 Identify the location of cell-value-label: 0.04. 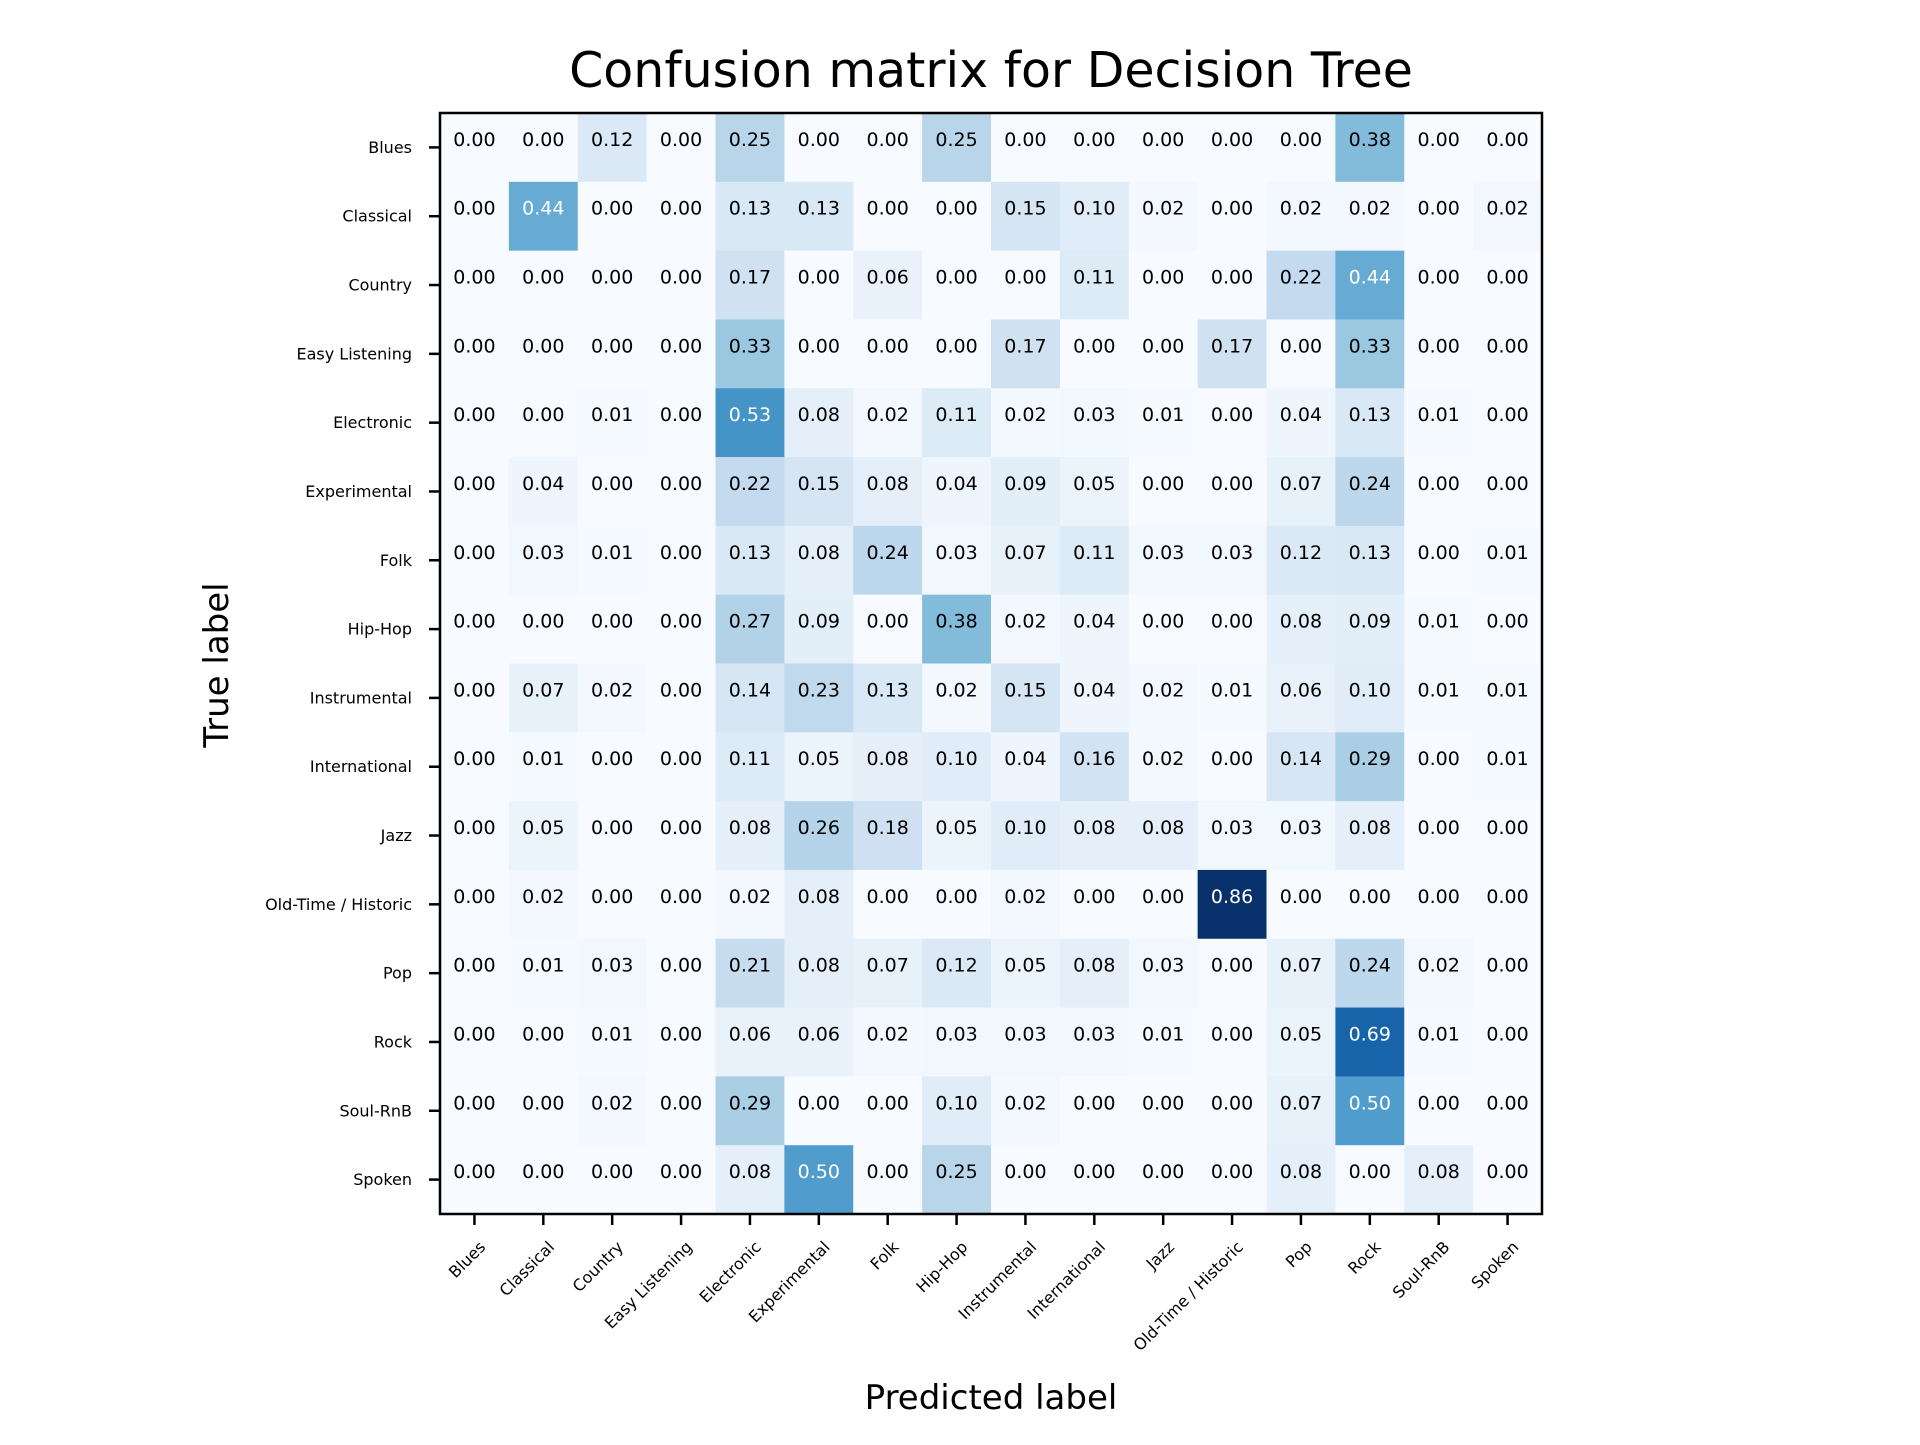
(543, 484).